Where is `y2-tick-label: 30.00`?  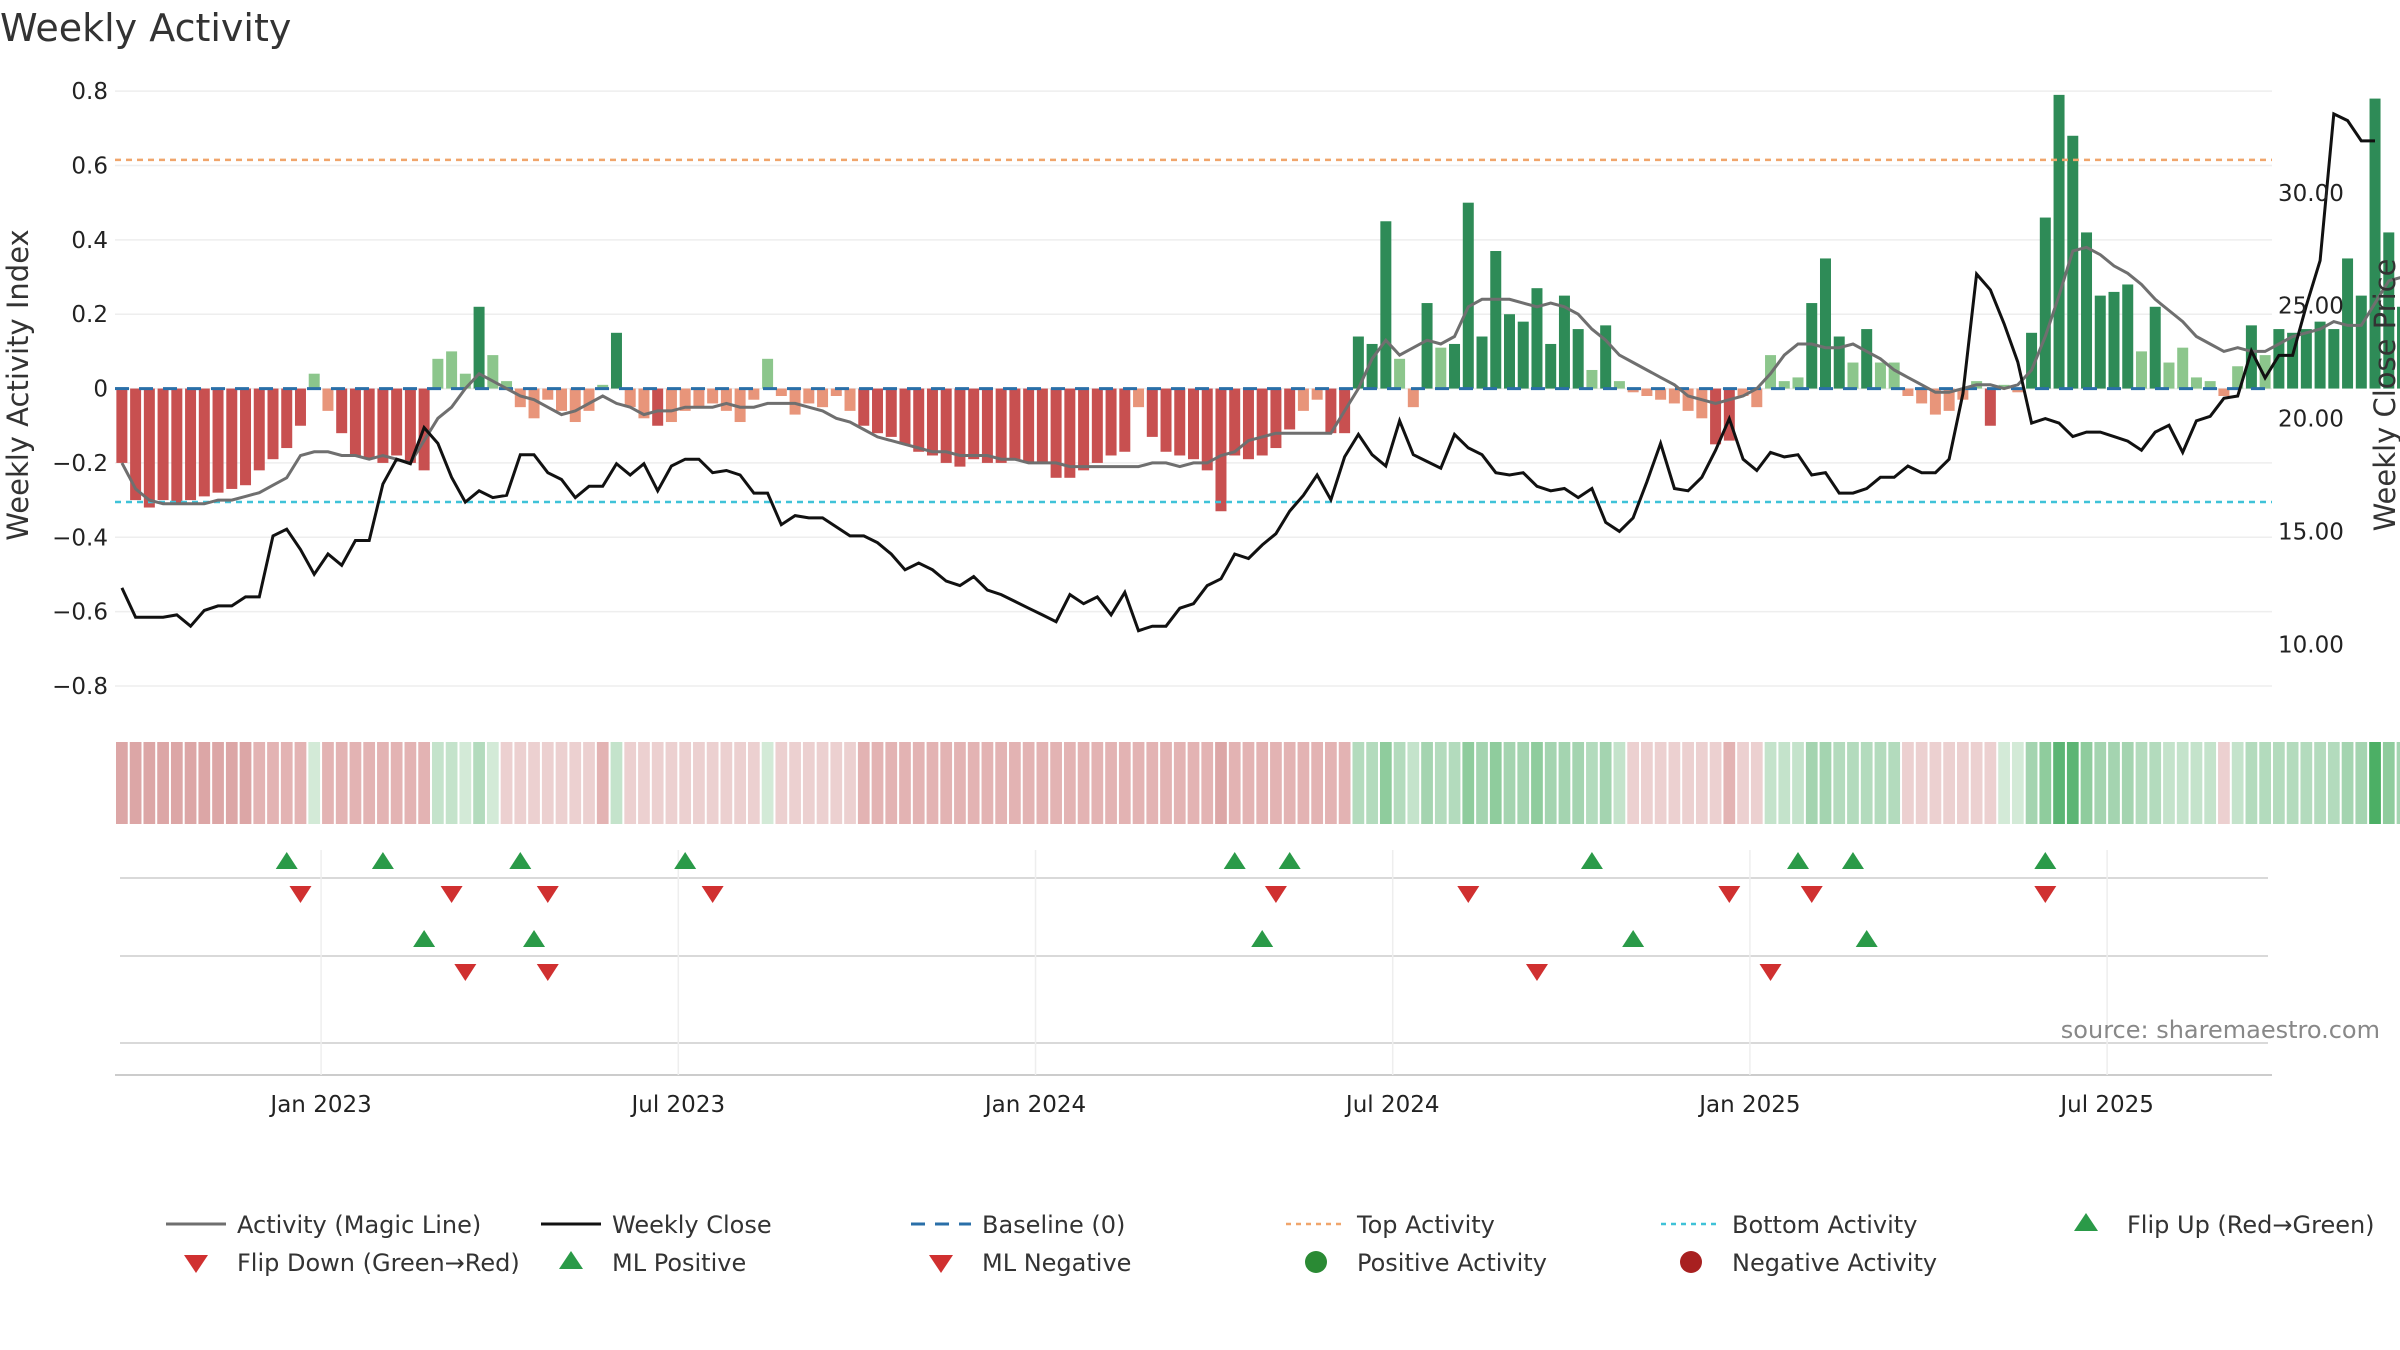 y2-tick-label: 30.00 is located at coordinates (2311, 194).